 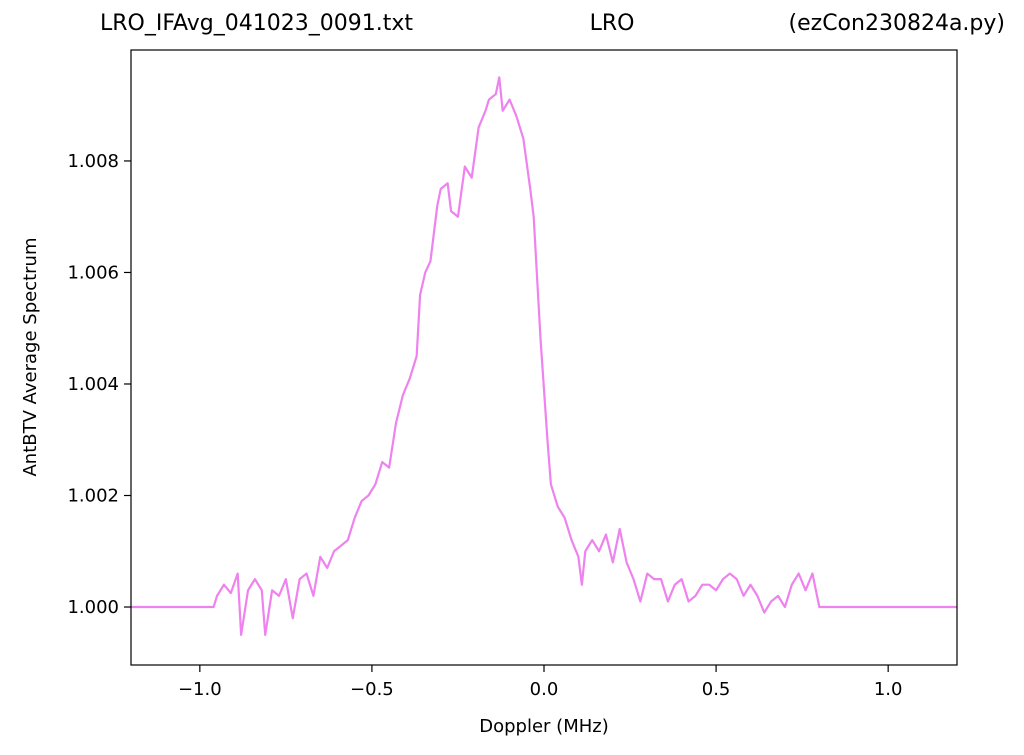 What do you see at coordinates (716, 689) in the screenshot?
I see `x-tick-label: 0.5` at bounding box center [716, 689].